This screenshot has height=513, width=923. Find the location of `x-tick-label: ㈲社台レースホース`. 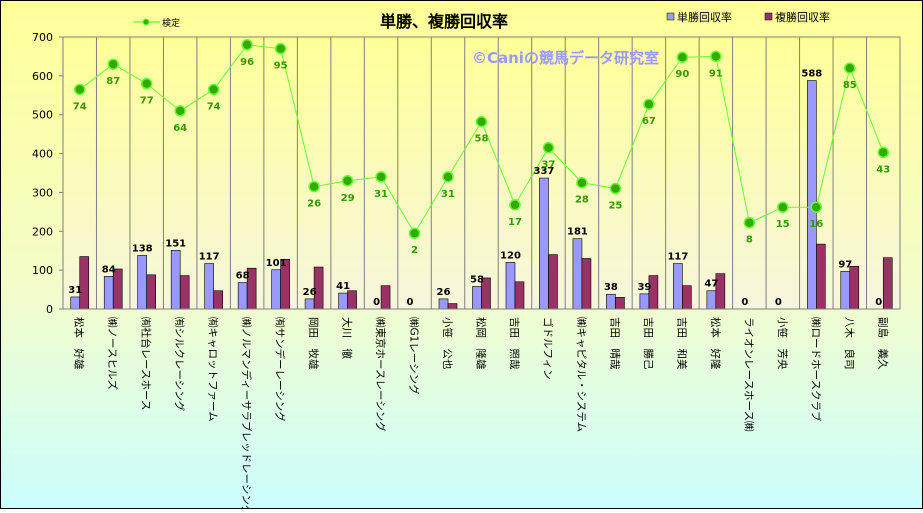

x-tick-label: ㈲社台レースホース is located at coordinates (146, 363).